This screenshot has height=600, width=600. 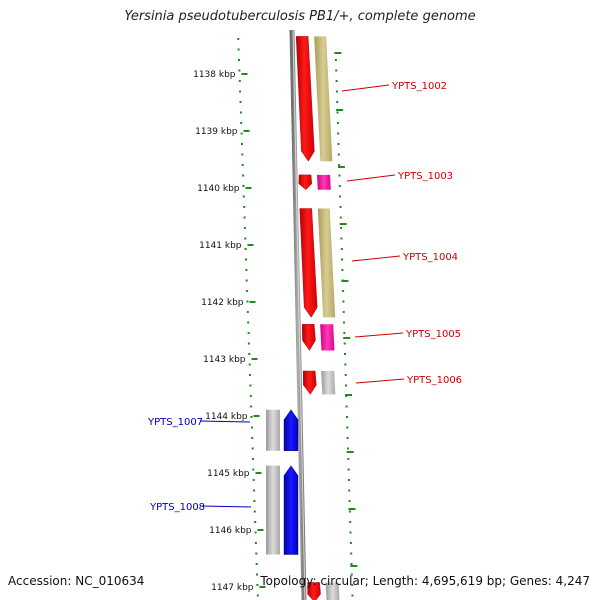 What do you see at coordinates (434, 380) in the screenshot?
I see `gene-label: YPTS_1006` at bounding box center [434, 380].